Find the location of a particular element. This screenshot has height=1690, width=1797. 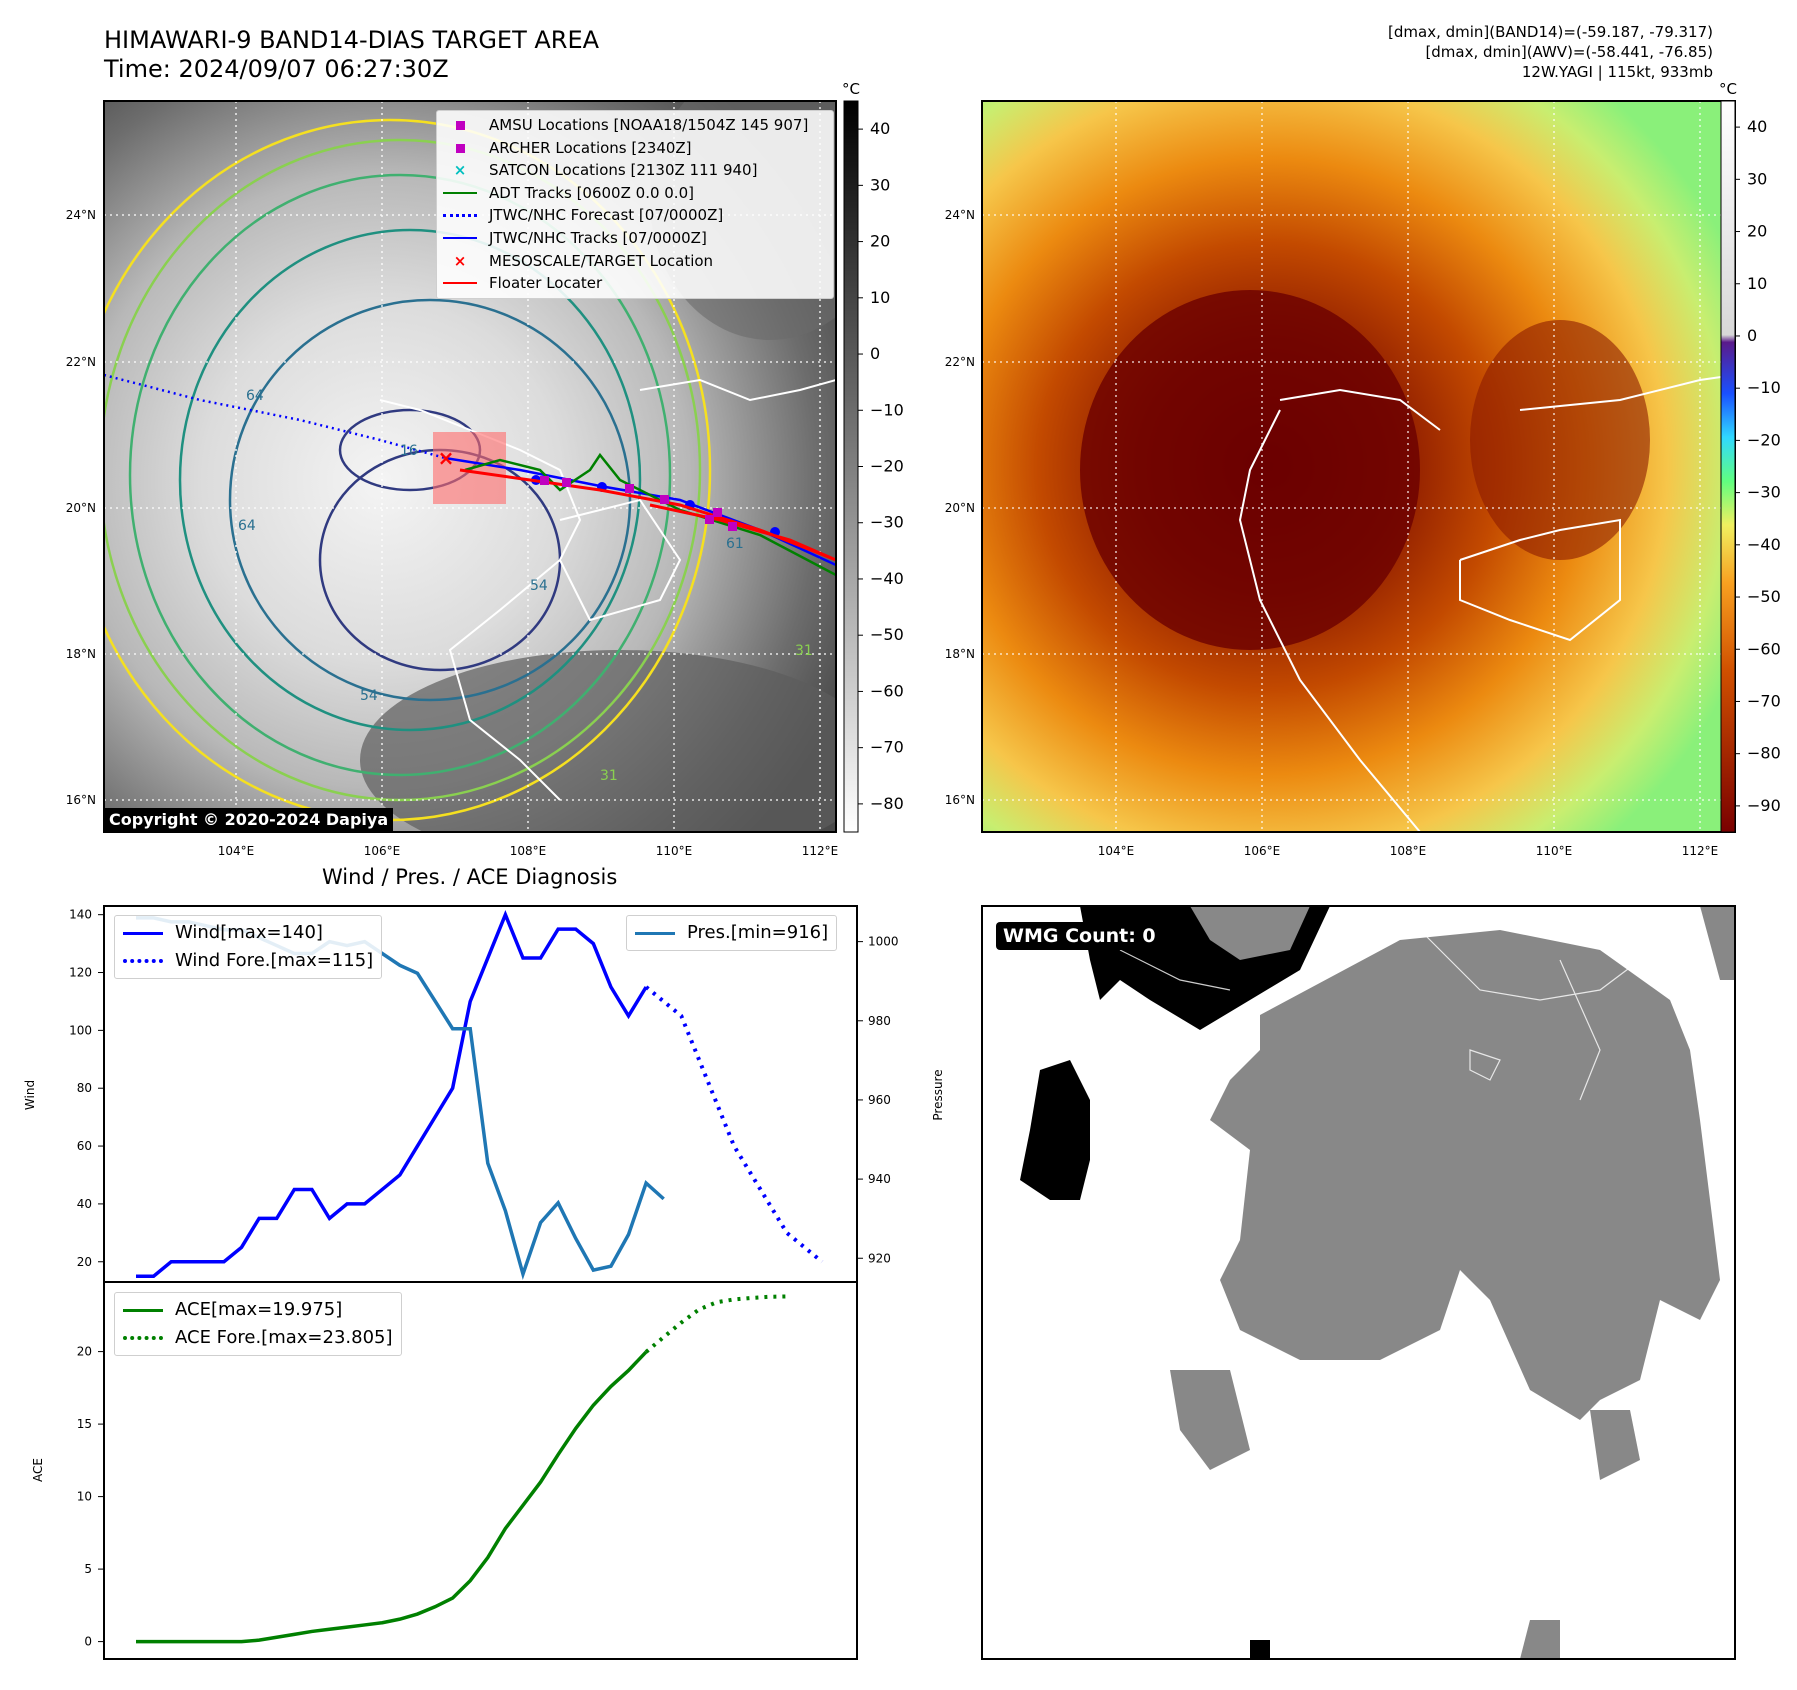

copyright-label: Copyright © 2020-2024 Dapiya is located at coordinates (249, 819).